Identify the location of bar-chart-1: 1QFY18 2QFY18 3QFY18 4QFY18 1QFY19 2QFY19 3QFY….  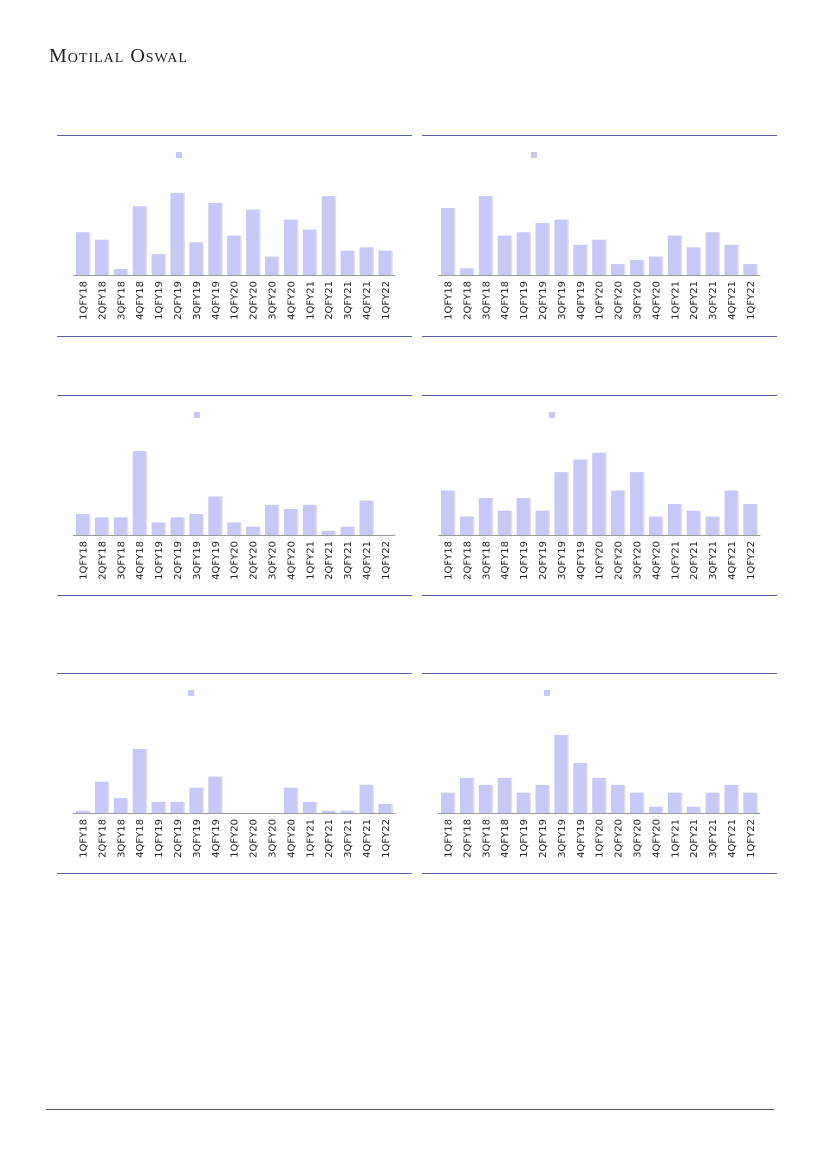
(234, 236).